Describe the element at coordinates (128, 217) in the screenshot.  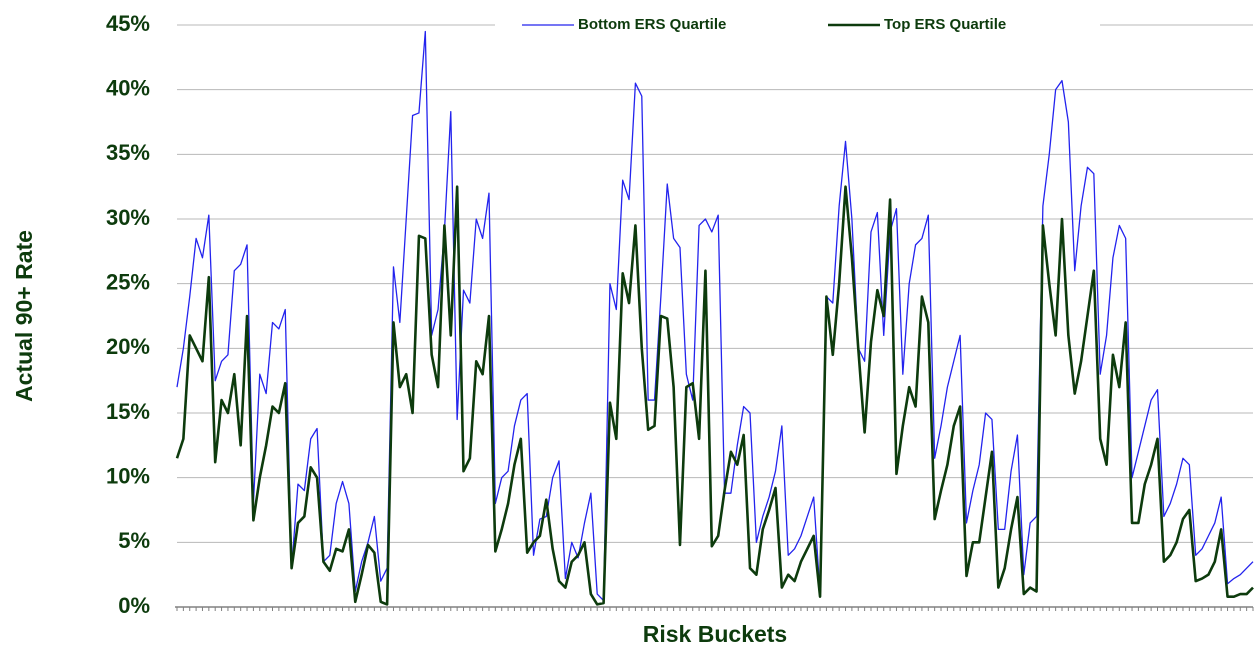
I see `y-tick-label: 30%` at that location.